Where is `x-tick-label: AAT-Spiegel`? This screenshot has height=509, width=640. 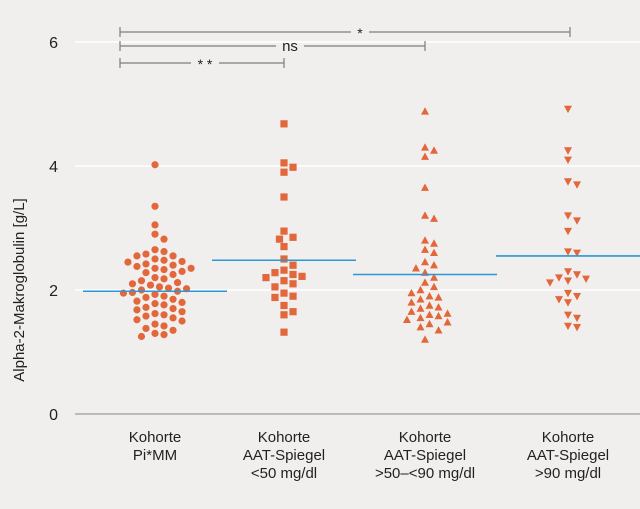
x-tick-label: AAT-Spiegel is located at coordinates (284, 455).